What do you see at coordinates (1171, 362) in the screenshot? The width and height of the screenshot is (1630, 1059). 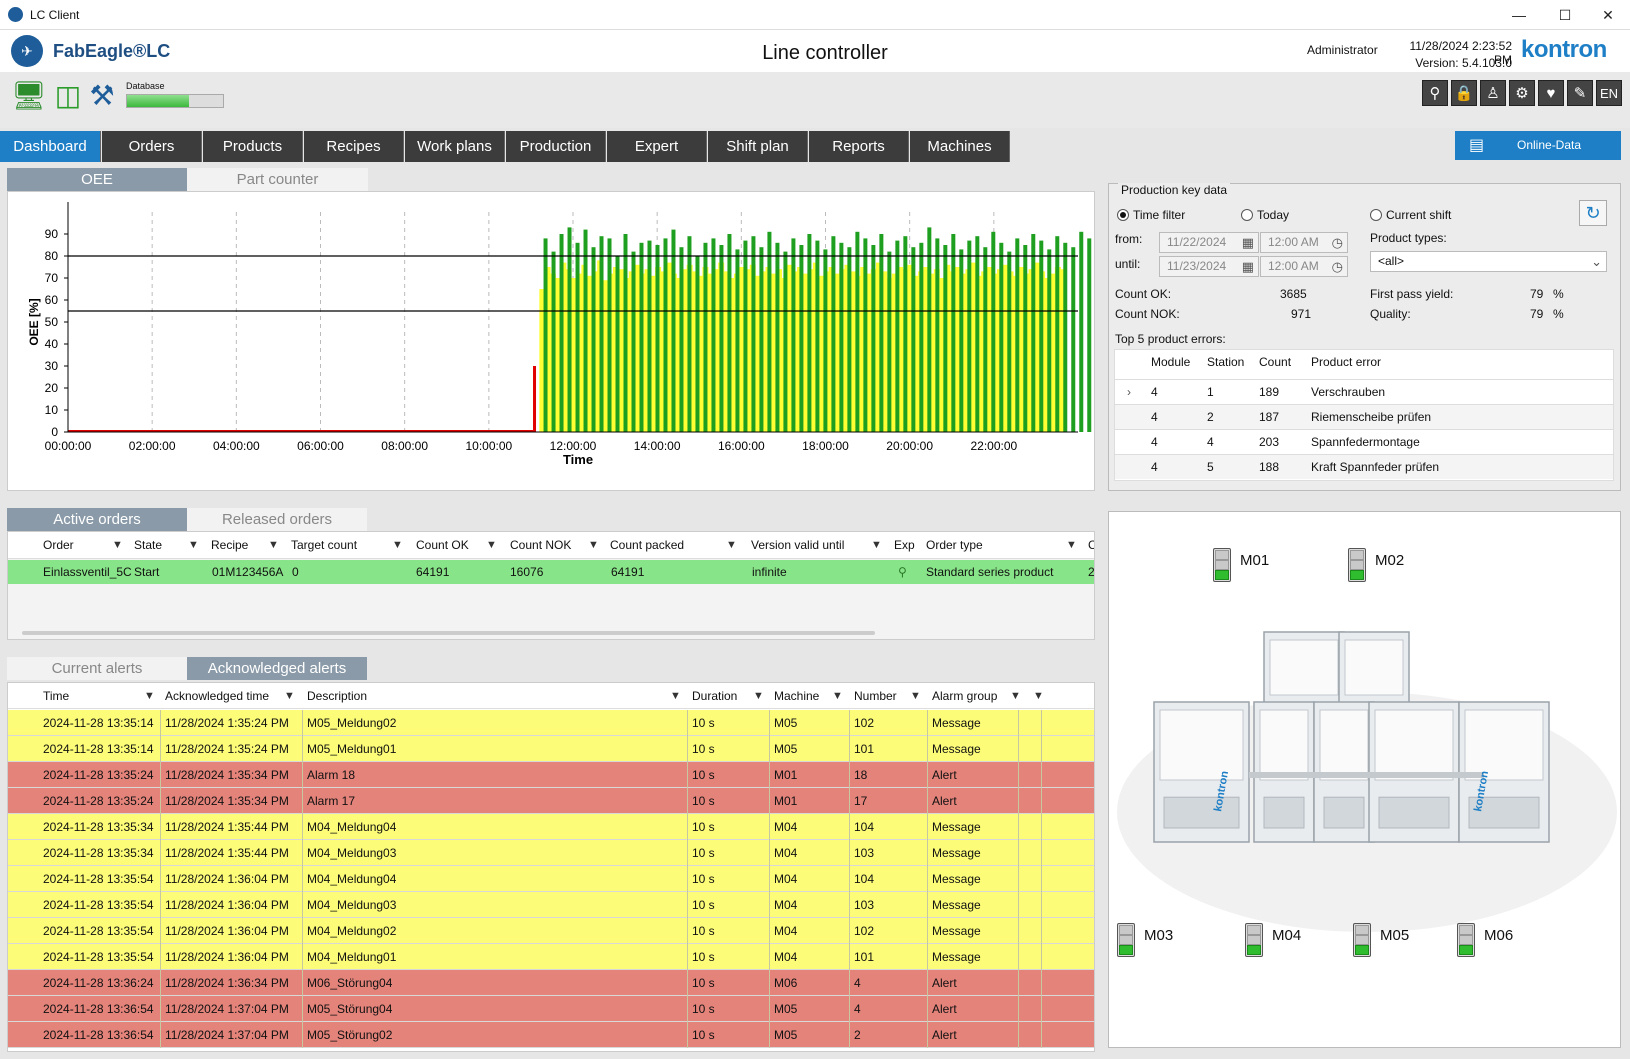 I see `column-header-module: Module` at bounding box center [1171, 362].